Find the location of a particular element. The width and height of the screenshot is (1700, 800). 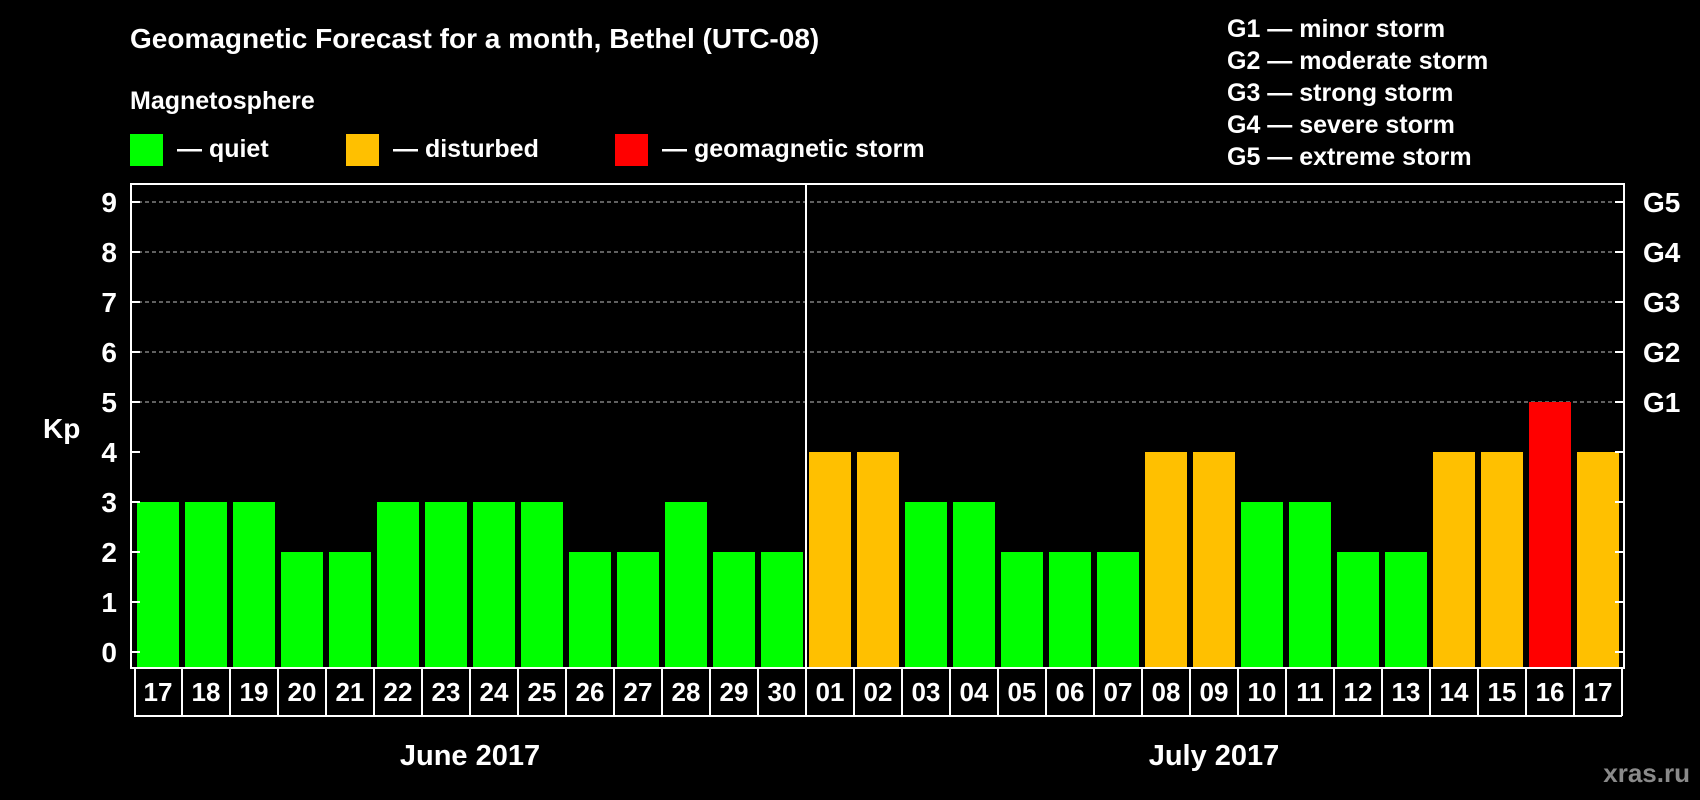

day-label: 16 is located at coordinates (1550, 692).